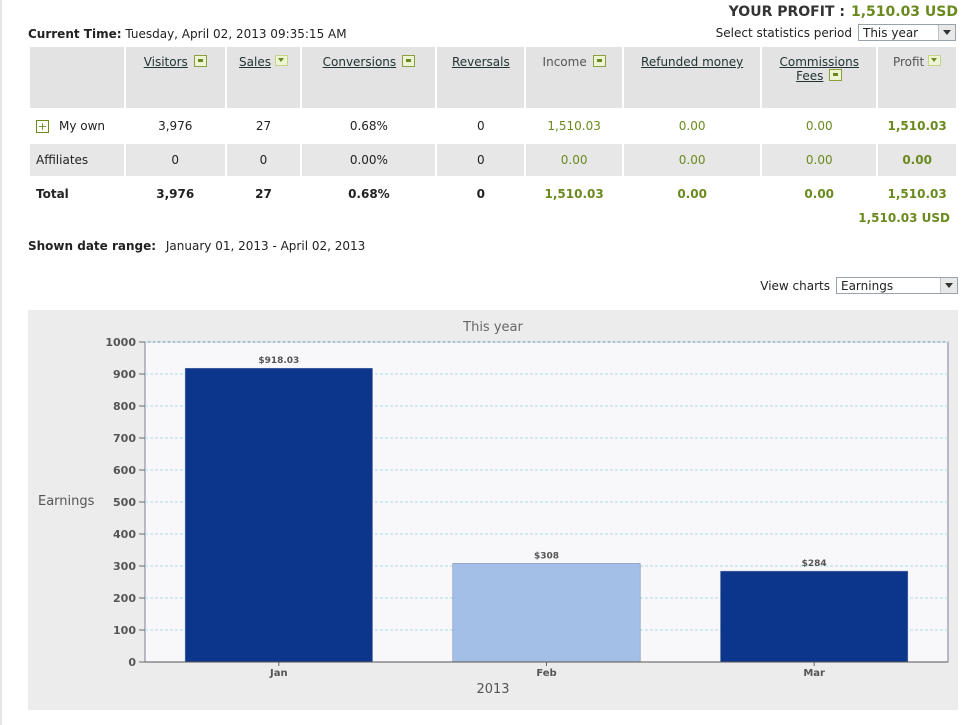  Describe the element at coordinates (810, 76) in the screenshot. I see `header-fees-link: Fees` at that location.